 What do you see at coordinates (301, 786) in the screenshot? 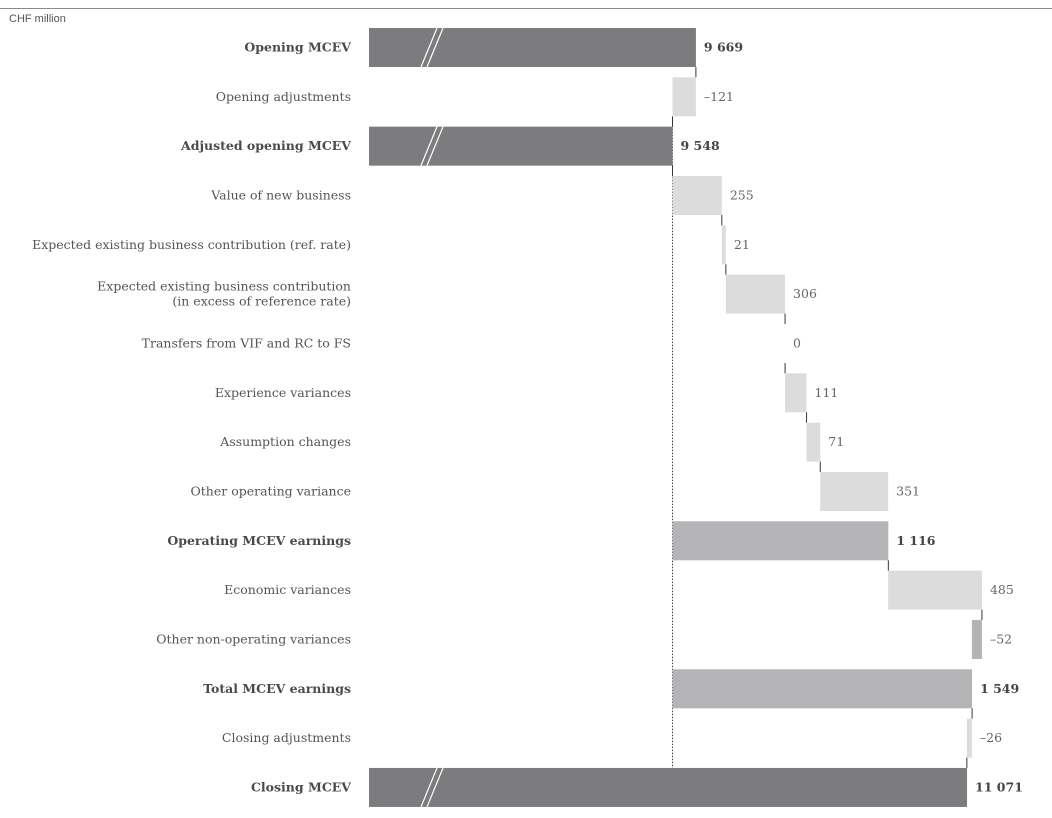
I see `category-label: Closing MCEV` at bounding box center [301, 786].